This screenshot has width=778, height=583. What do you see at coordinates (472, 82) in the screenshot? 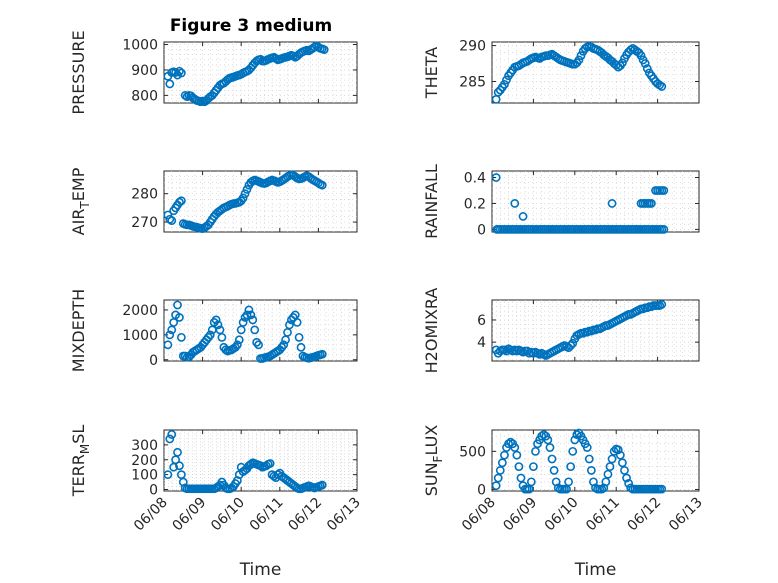
I see `y-tick-label: 285` at bounding box center [472, 82].